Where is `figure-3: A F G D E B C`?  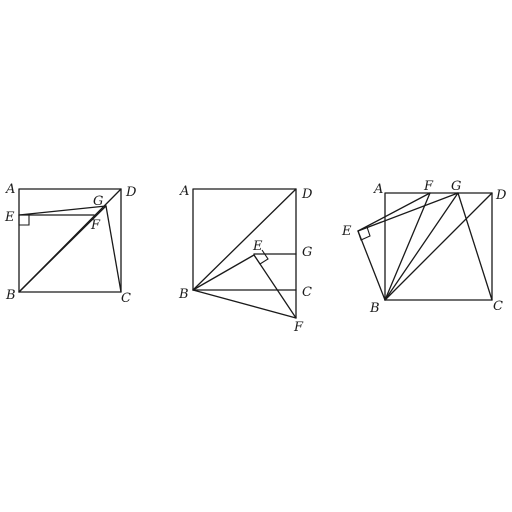
figure-3: A F G D E B C is located at coordinates (424, 247).